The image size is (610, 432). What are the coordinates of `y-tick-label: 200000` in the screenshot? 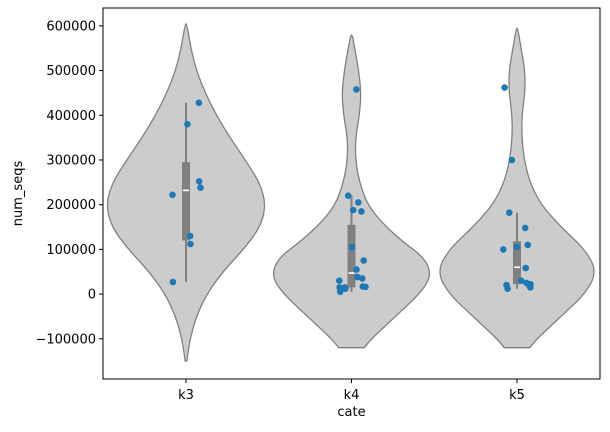 It's located at (71, 205).